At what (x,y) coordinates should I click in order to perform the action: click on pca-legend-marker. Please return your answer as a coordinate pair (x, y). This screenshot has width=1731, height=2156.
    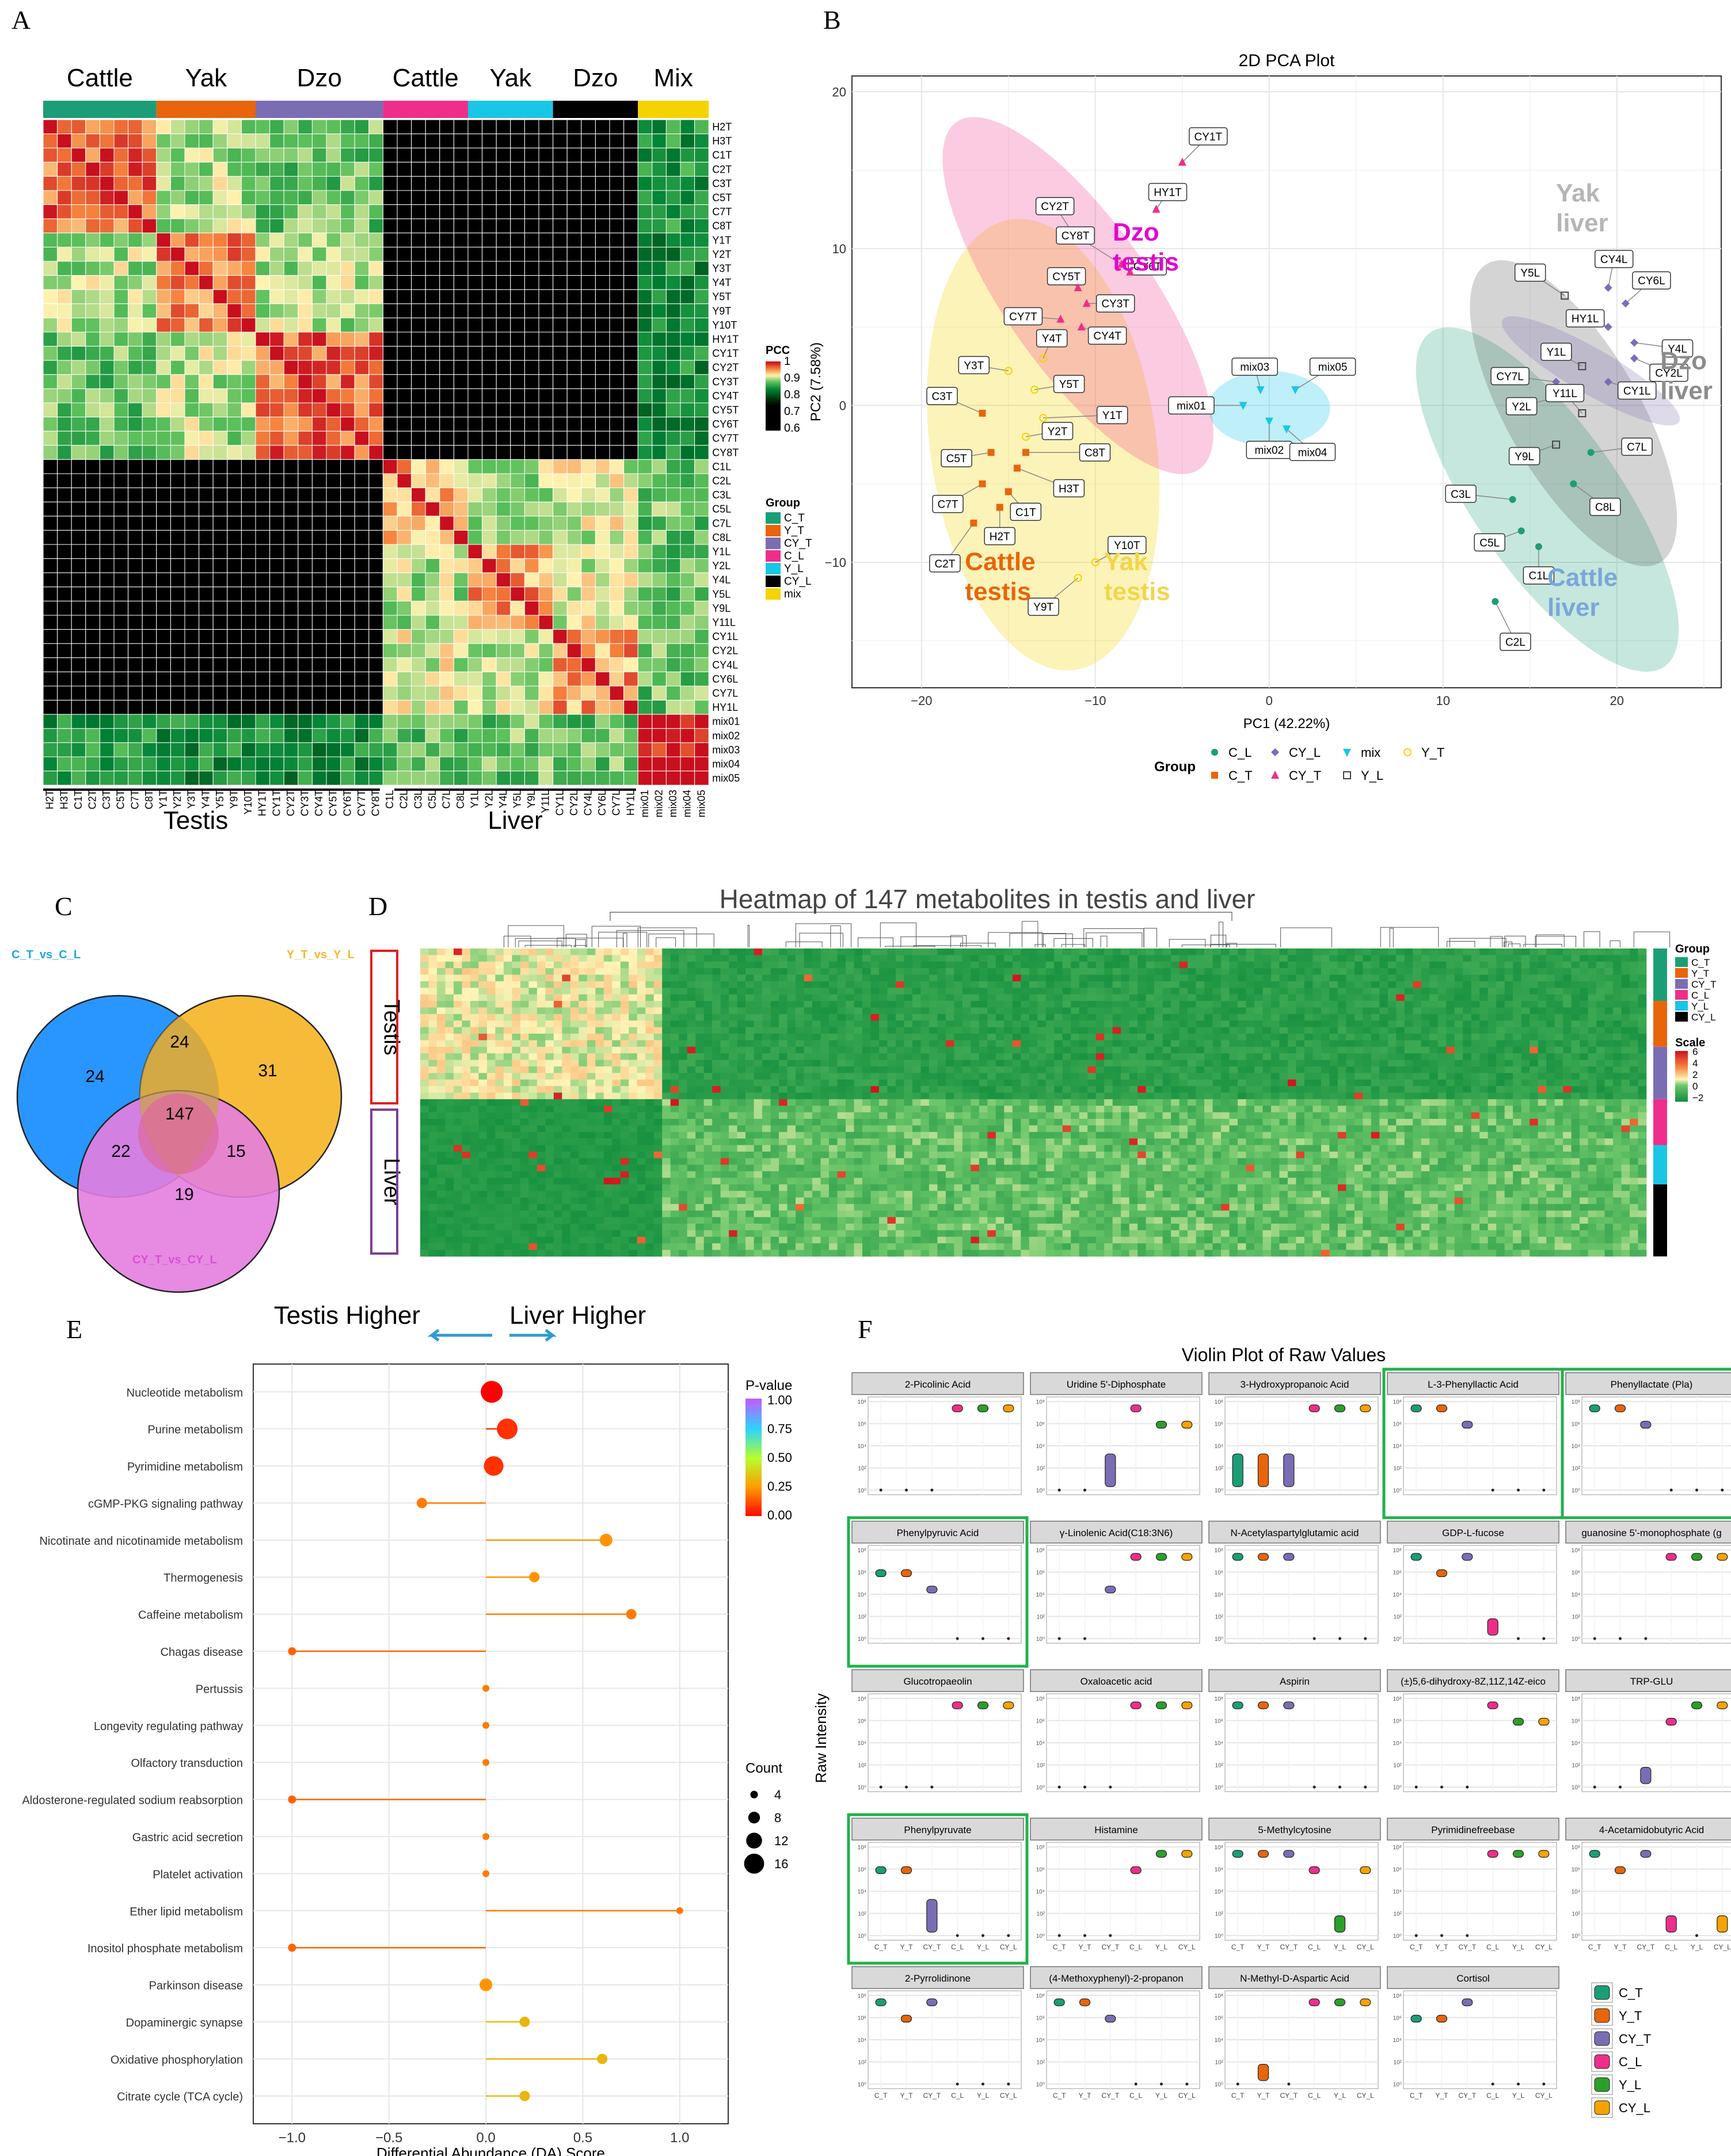
    Looking at the image, I should click on (1347, 753).